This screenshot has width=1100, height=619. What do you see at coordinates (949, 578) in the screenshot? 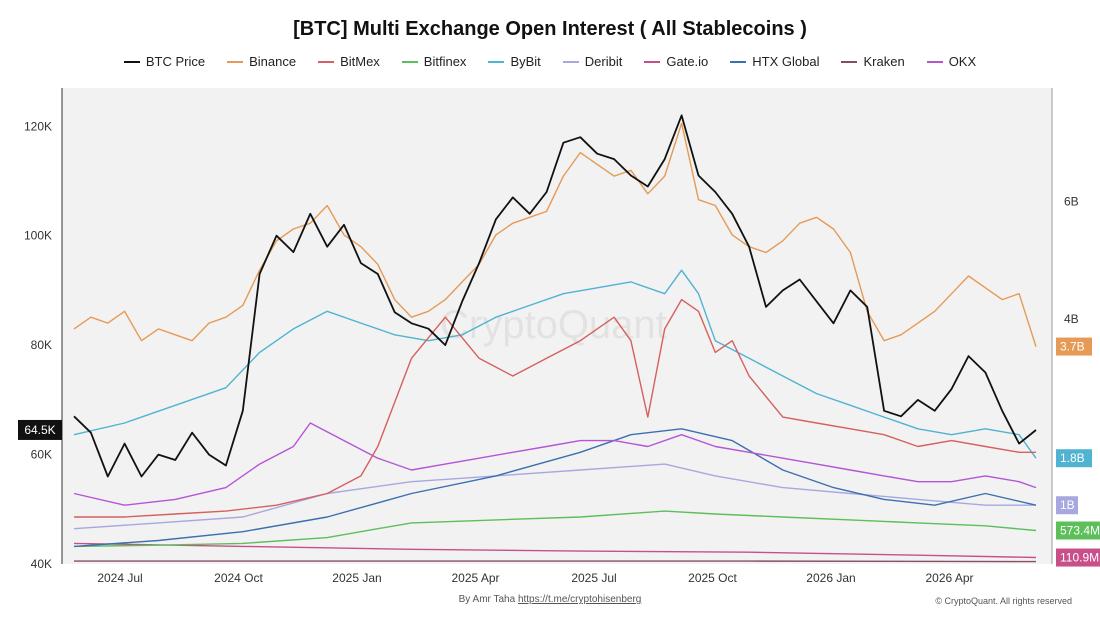
I see `x-tick-label: 2026 Apr` at bounding box center [949, 578].